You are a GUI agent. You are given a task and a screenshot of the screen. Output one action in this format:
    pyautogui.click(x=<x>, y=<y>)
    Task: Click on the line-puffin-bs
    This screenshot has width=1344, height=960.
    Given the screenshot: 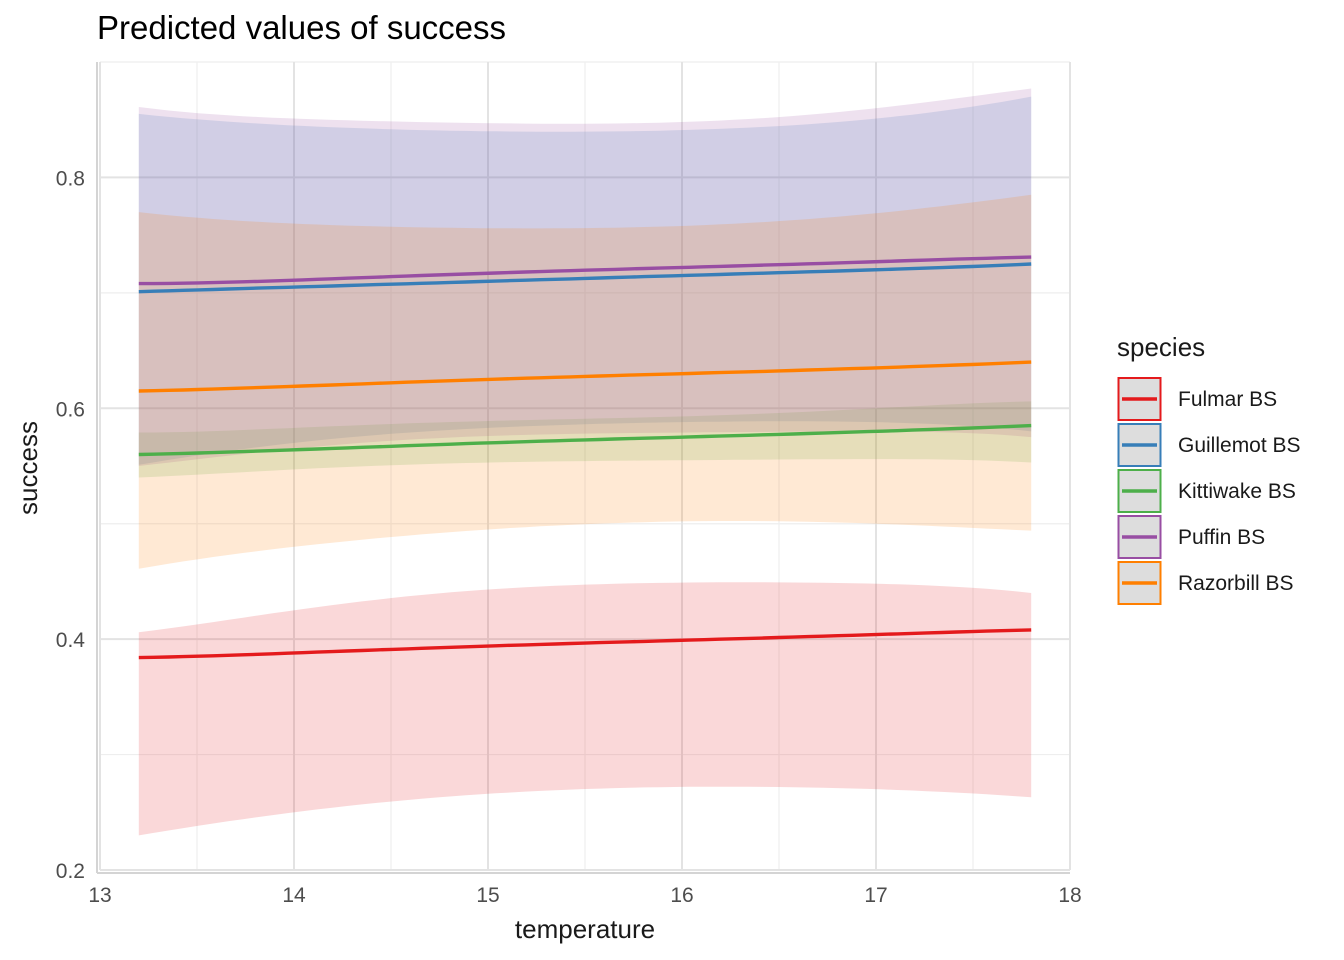 What is the action you would take?
    pyautogui.click(x=585, y=270)
    